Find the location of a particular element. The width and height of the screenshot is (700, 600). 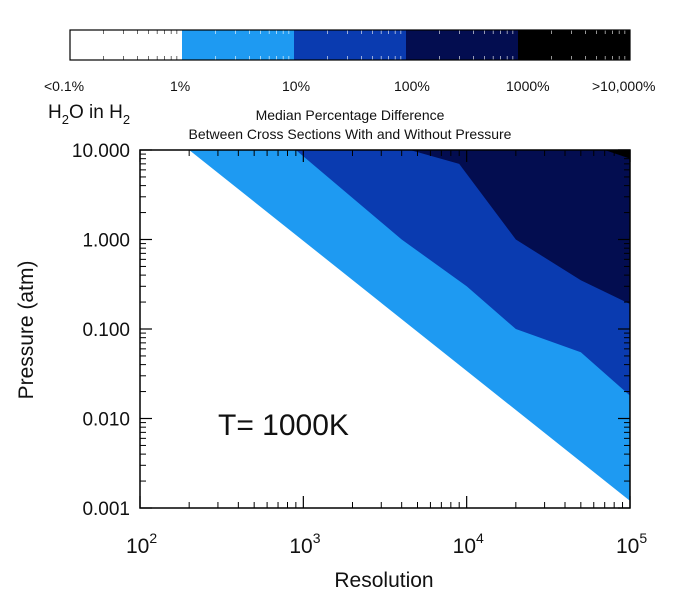

y-tick-label: 0.001 is located at coordinates (106, 509).